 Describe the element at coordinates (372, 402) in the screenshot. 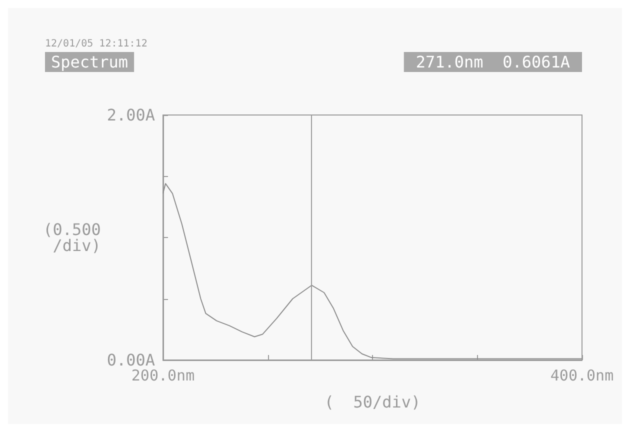

I see `x-axis-title: ( 50/div)` at that location.